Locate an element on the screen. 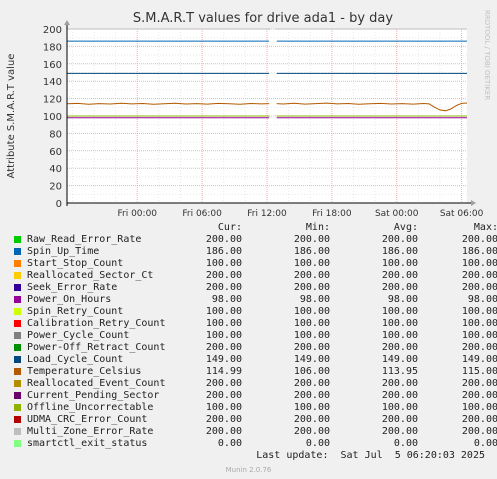 This screenshot has height=479, width=497. y-tick-label: 80 is located at coordinates (55, 134).